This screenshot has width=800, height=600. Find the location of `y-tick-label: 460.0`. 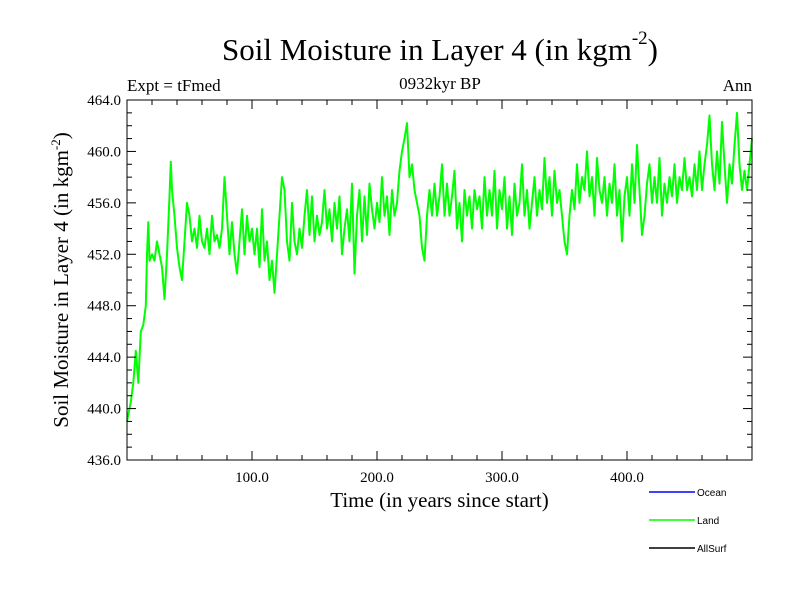

y-tick-label: 460.0 is located at coordinates (104, 152).